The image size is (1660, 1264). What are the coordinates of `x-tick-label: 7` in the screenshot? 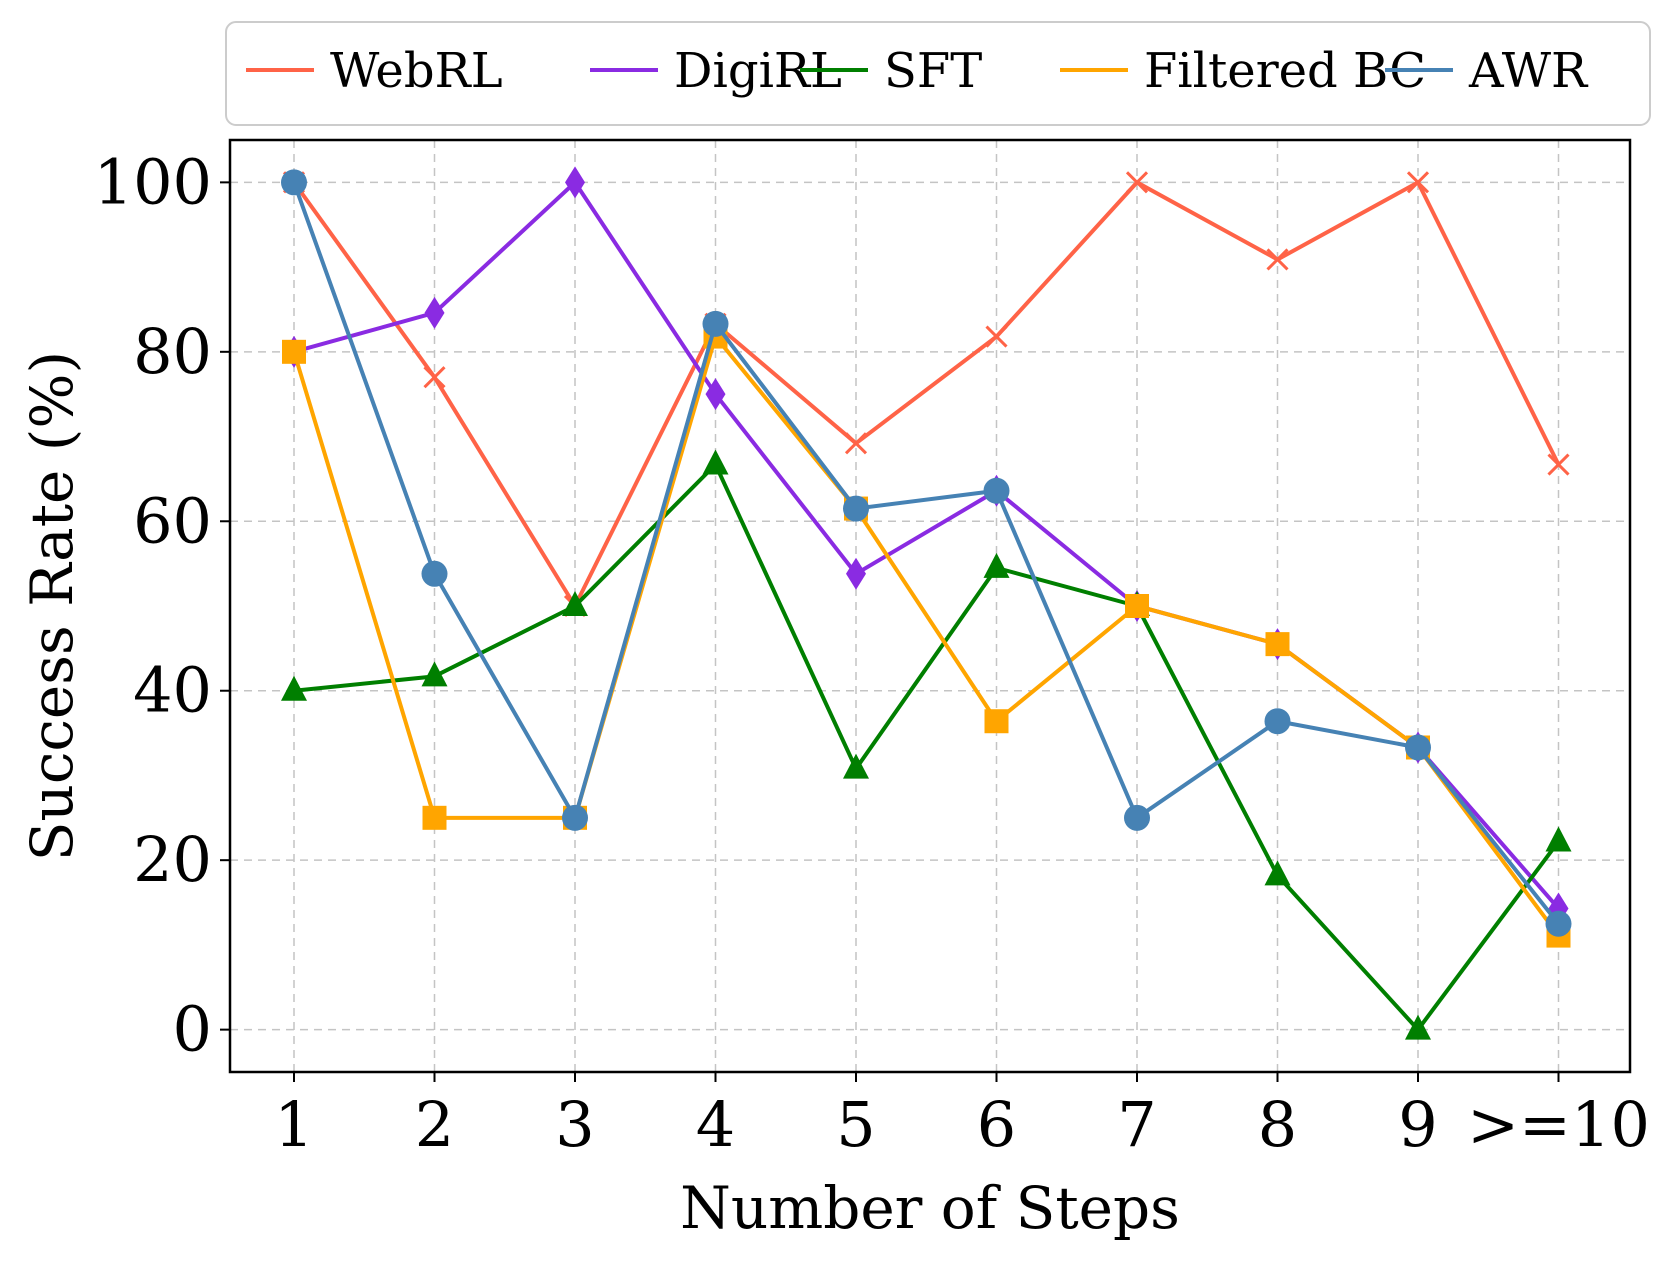 It's located at (1136, 1124).